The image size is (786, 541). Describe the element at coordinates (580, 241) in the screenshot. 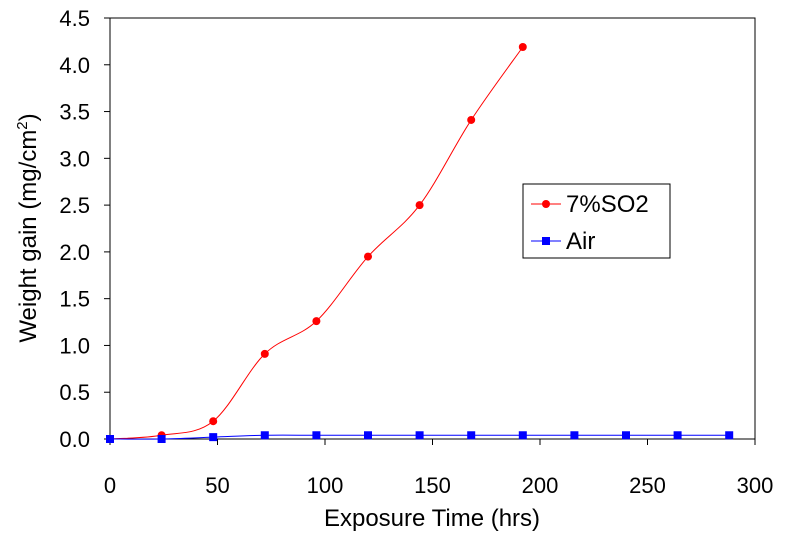

I see `legend-label-air: Air` at that location.